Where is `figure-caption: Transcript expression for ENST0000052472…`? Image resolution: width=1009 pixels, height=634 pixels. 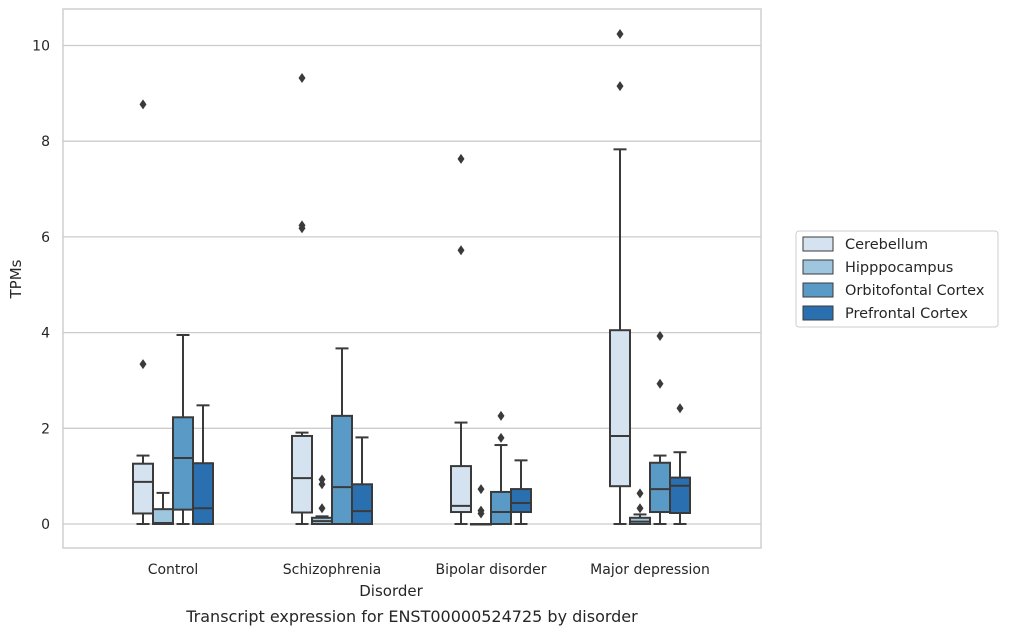
figure-caption: Transcript expression for ENST0000052472… is located at coordinates (411, 616).